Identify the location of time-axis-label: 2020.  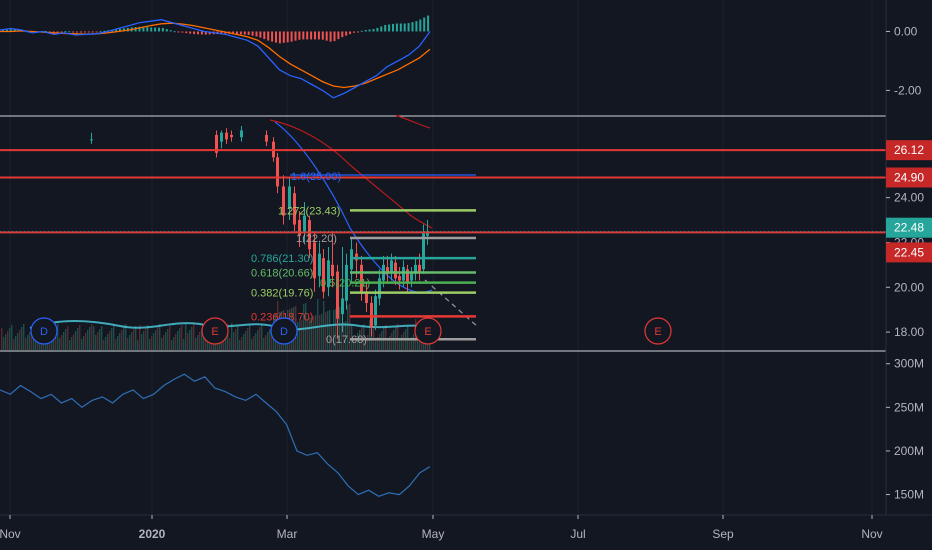
(152, 534).